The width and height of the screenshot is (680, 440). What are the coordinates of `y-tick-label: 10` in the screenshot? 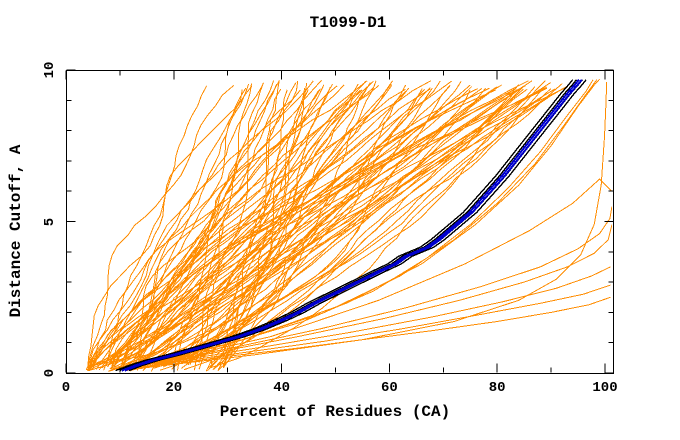 It's located at (50, 70).